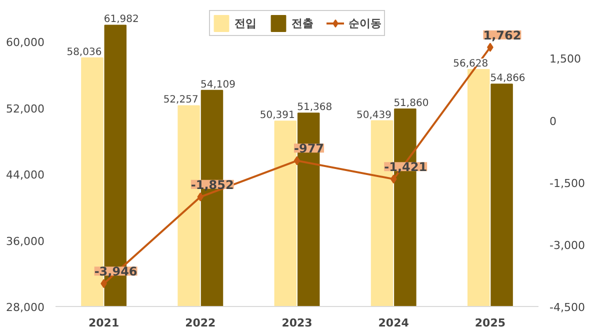  What do you see at coordinates (411, 103) in the screenshot?
I see `data-label: 51,860` at bounding box center [411, 103].